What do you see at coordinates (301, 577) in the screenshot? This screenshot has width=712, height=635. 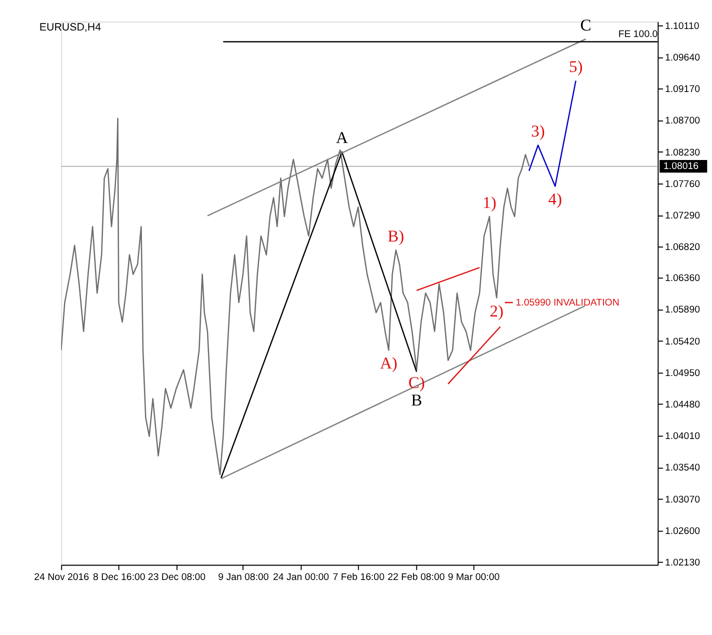 I see `x-tick-label: 24 Jan 00:00` at bounding box center [301, 577].